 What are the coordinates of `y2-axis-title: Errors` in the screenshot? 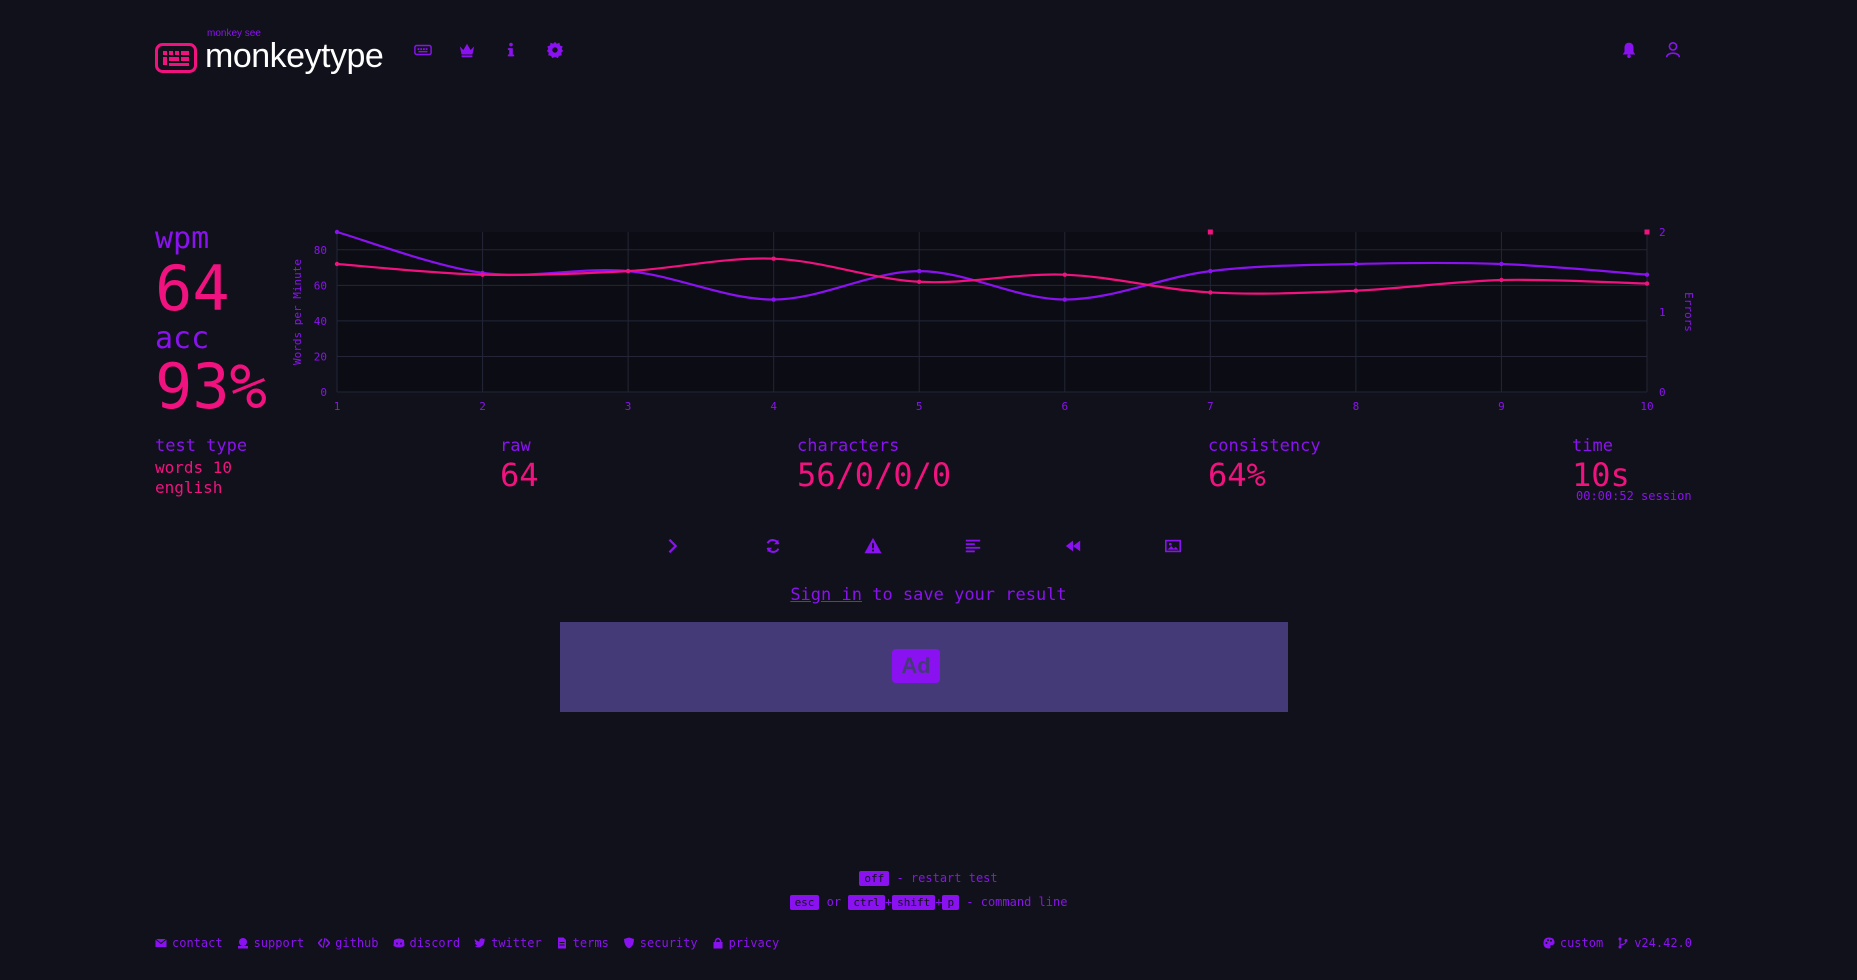 It's located at (1688, 312).